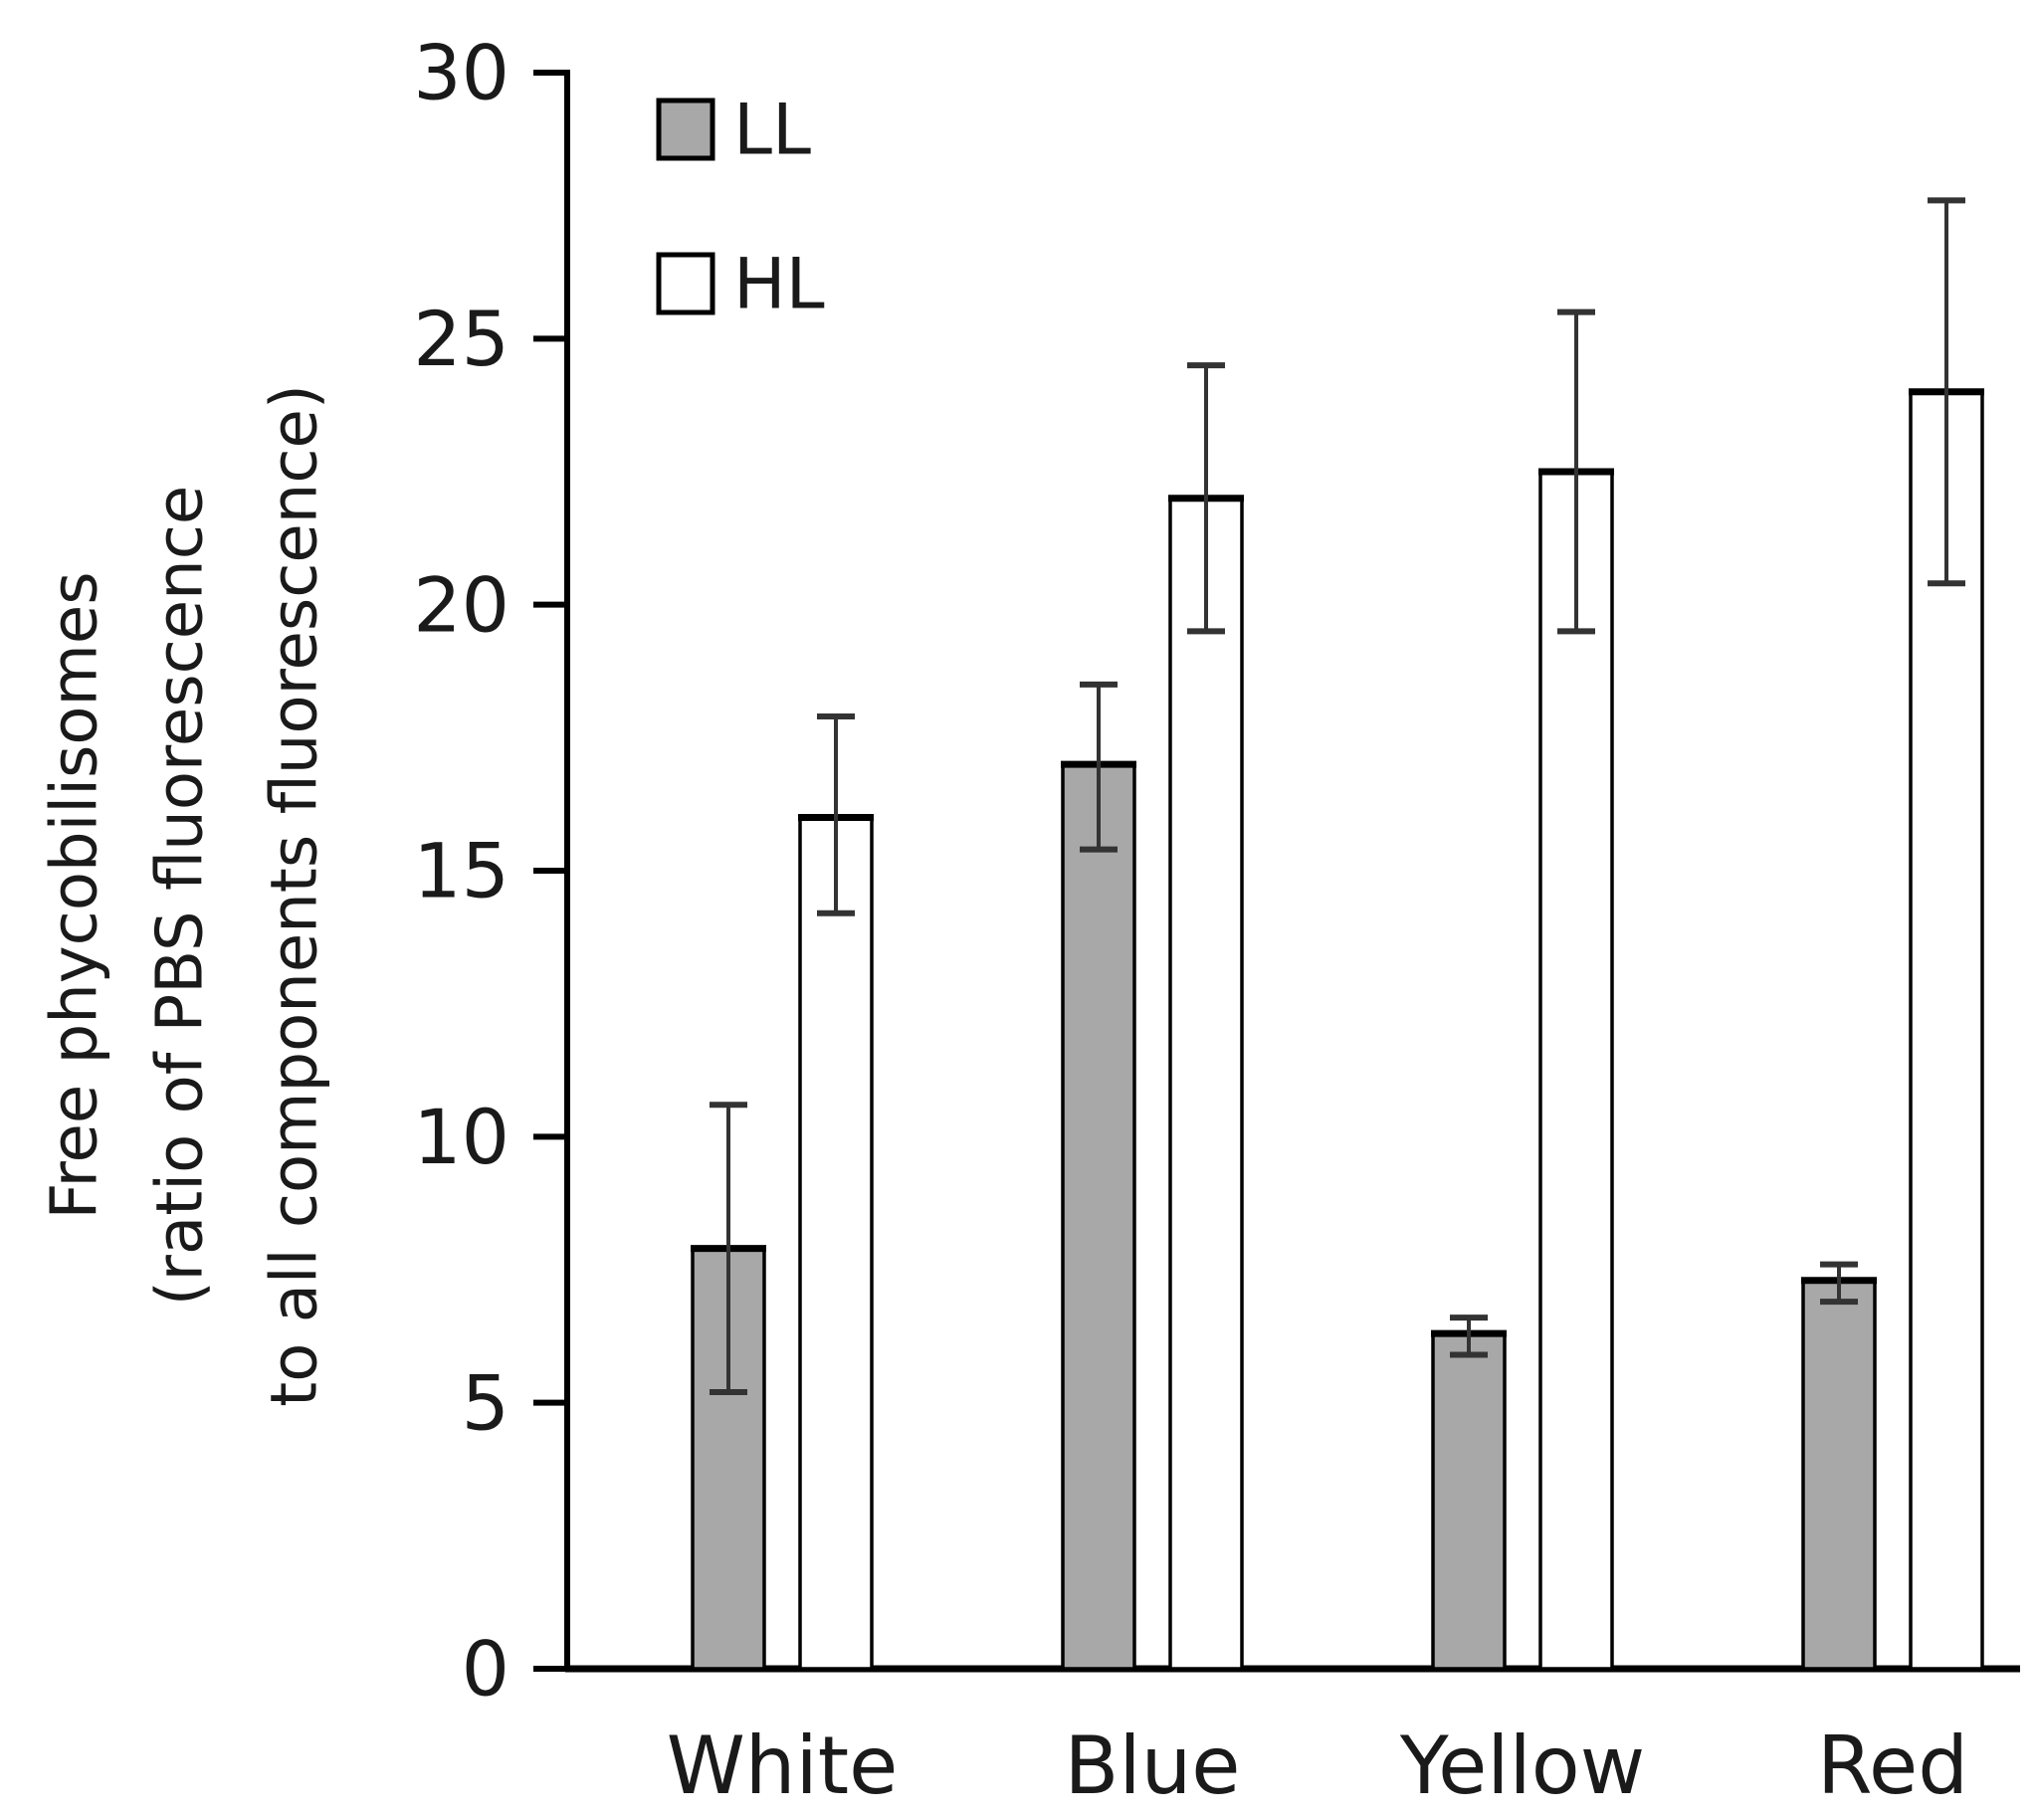  I want to click on legend-label-HL: HL, so click(779, 284).